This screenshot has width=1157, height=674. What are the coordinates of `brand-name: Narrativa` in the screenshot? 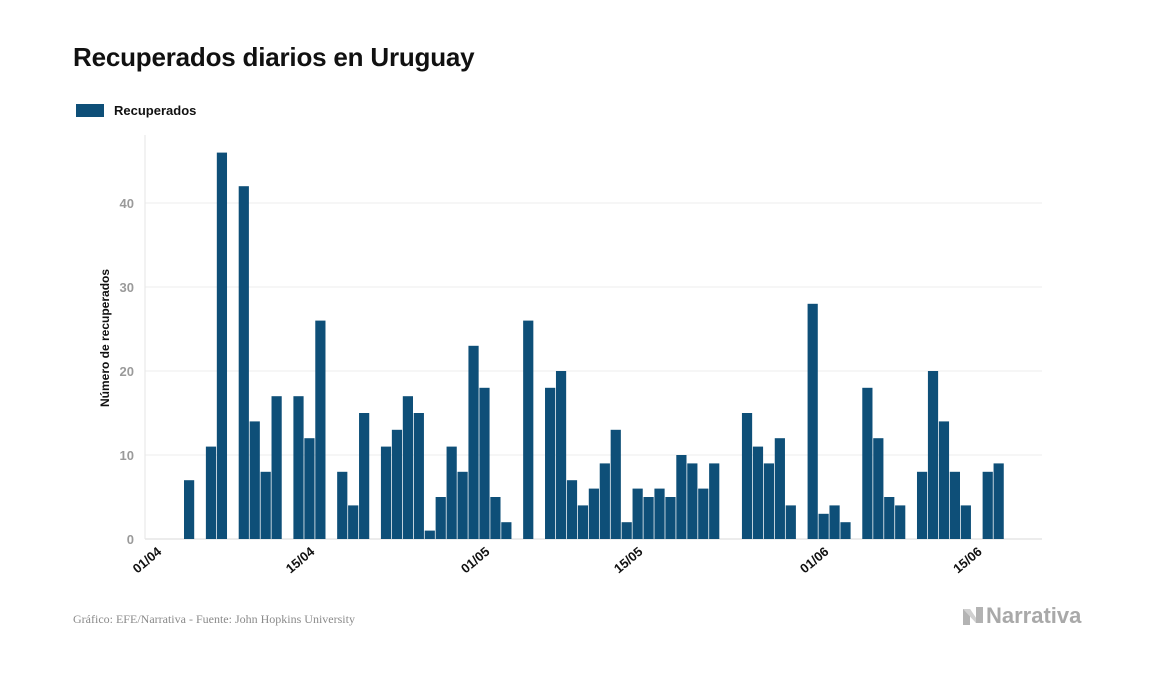 It's located at (1034, 615).